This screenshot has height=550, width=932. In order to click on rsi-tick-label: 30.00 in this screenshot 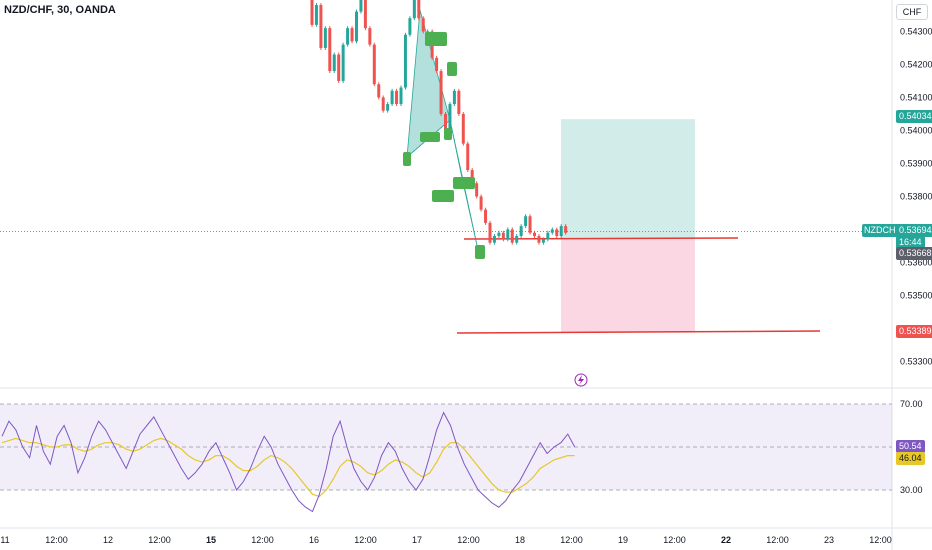, I will do `click(911, 490)`.